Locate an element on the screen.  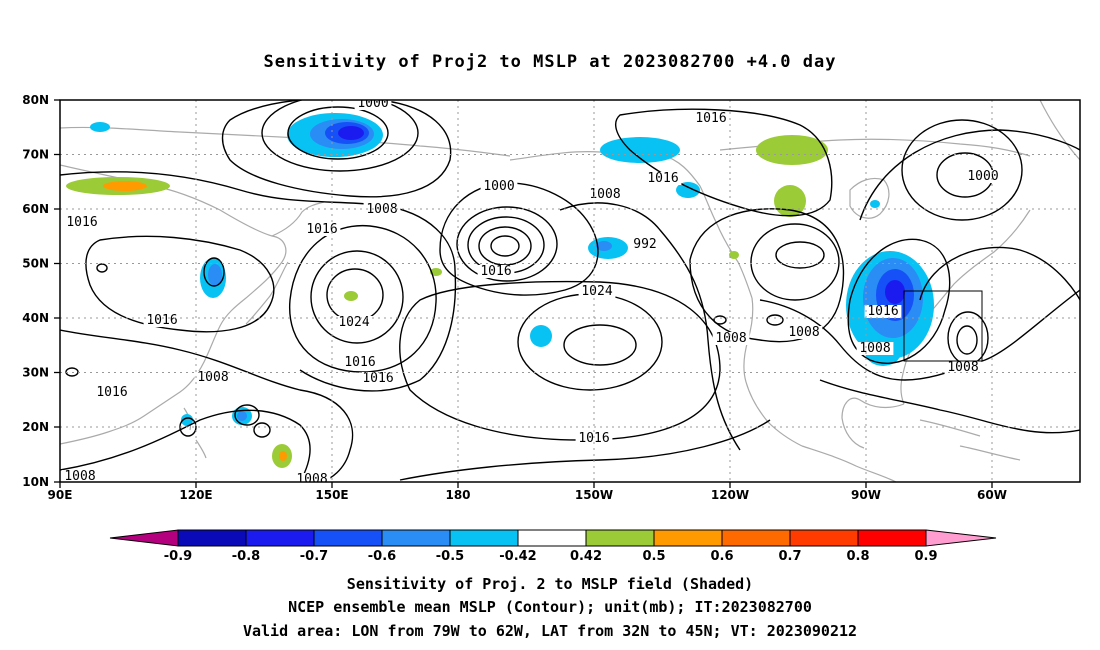
coastline-hudson-bay is located at coordinates (869, 198).